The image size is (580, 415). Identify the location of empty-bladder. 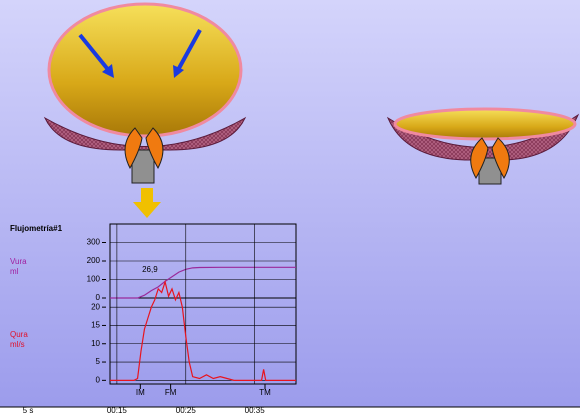
(483, 146).